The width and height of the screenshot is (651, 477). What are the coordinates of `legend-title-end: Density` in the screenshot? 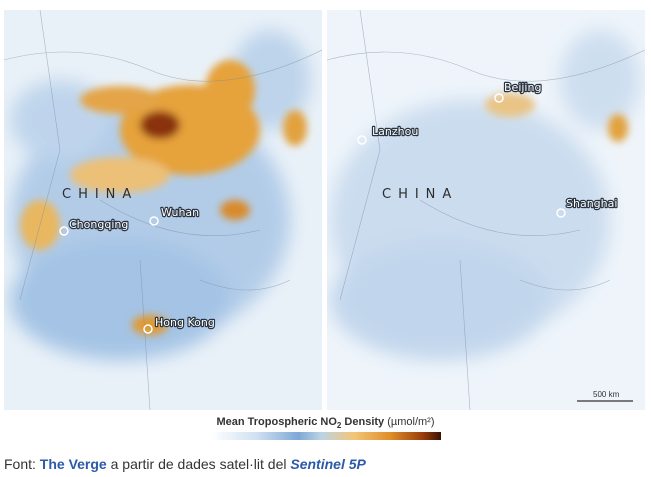 It's located at (364, 422).